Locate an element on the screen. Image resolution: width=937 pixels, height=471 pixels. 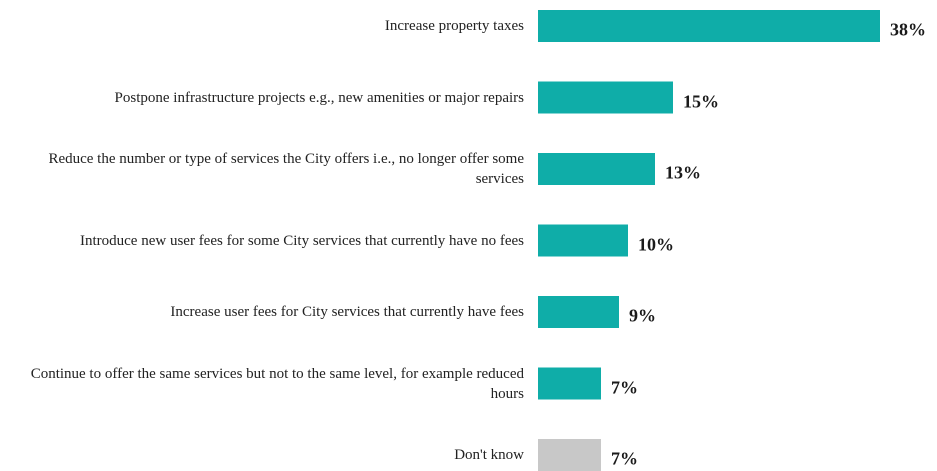
value-label: 10% is located at coordinates (656, 244).